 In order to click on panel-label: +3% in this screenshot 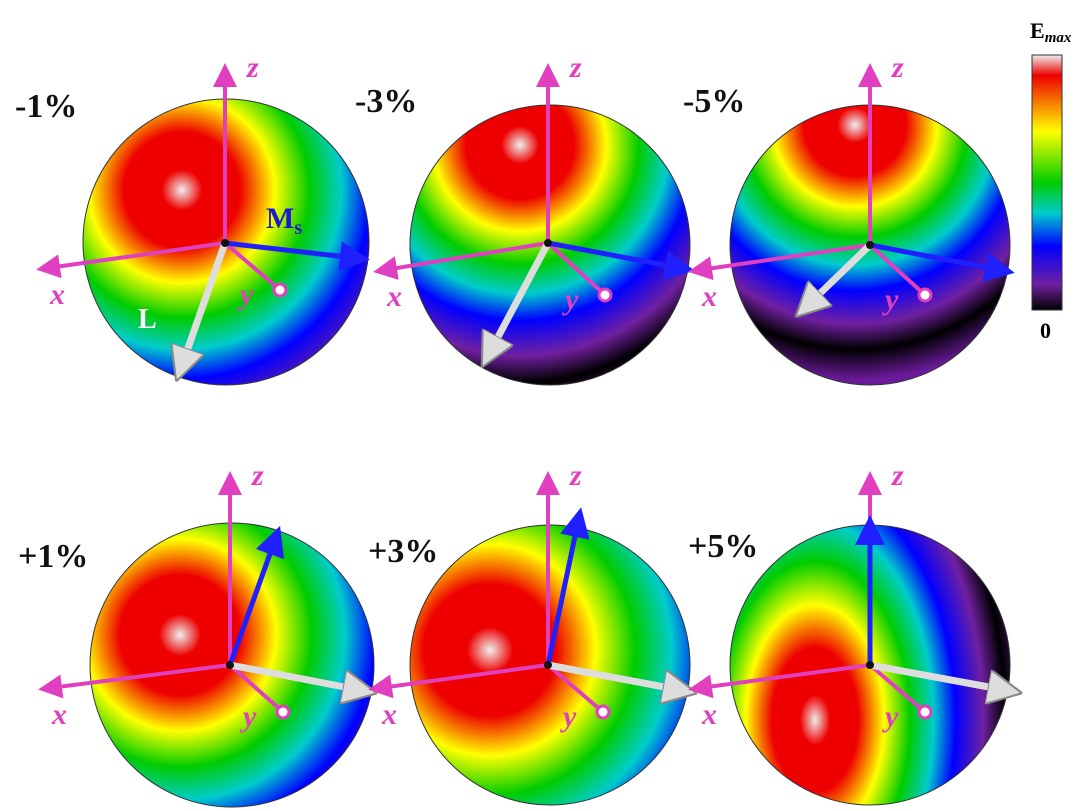, I will do `click(403, 551)`.